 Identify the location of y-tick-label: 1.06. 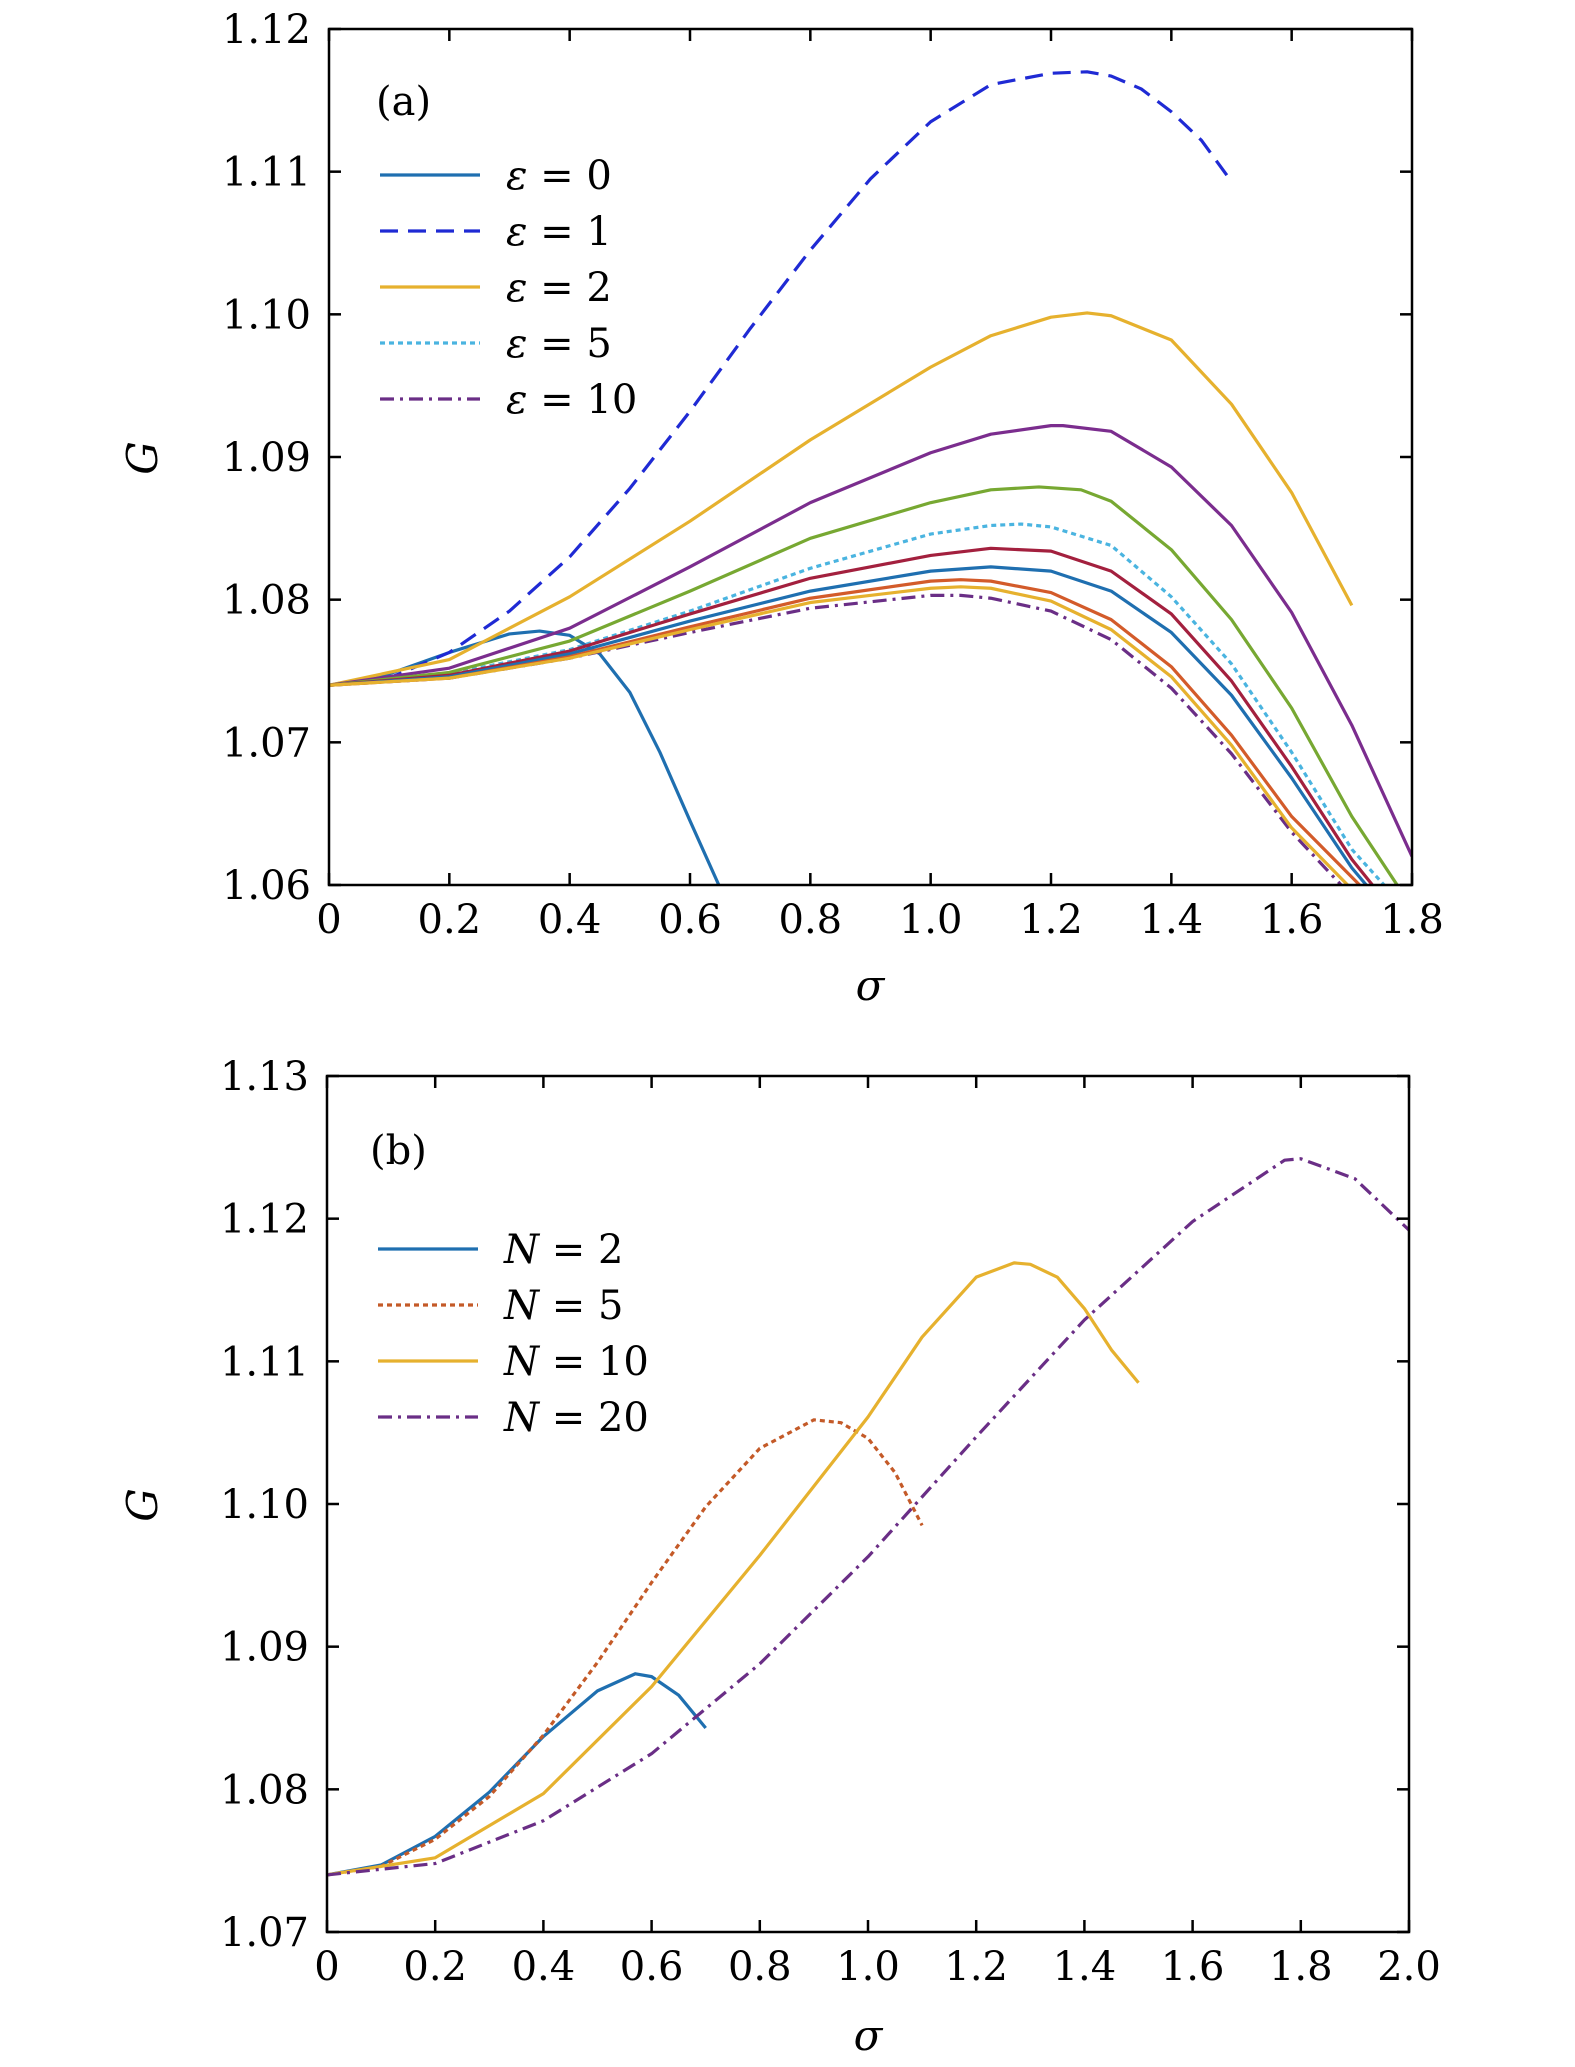
(266, 886).